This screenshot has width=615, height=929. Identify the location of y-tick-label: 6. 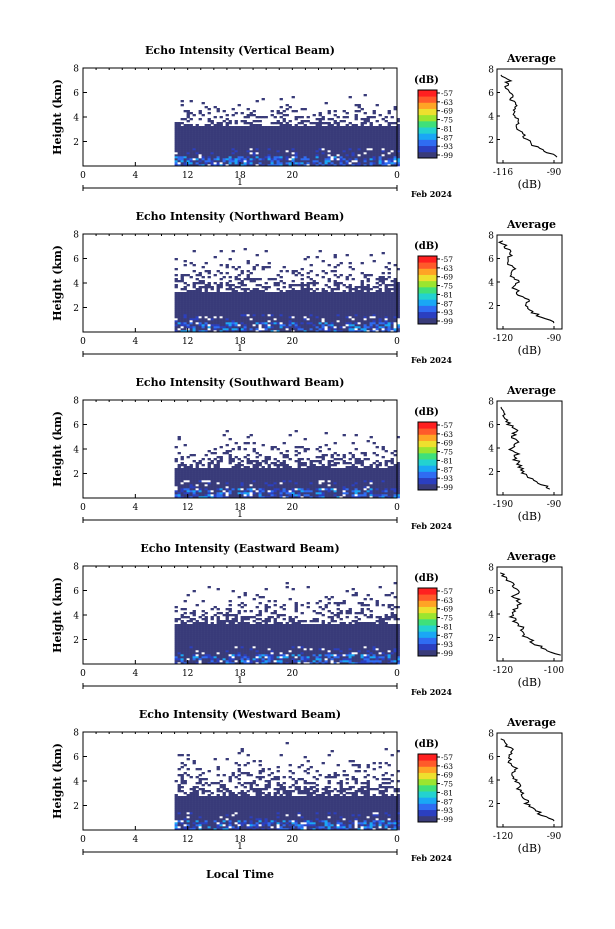
(76, 260).